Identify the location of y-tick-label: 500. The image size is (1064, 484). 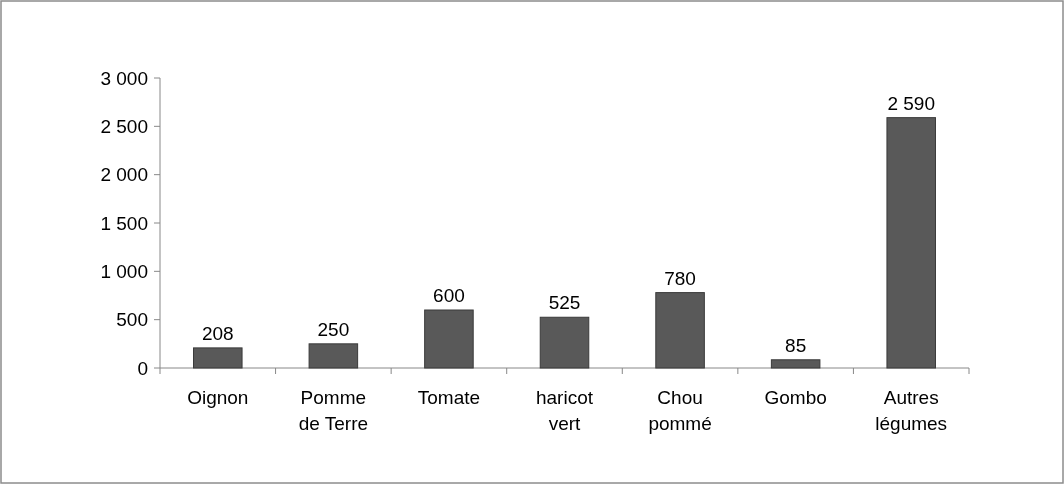
(132, 320).